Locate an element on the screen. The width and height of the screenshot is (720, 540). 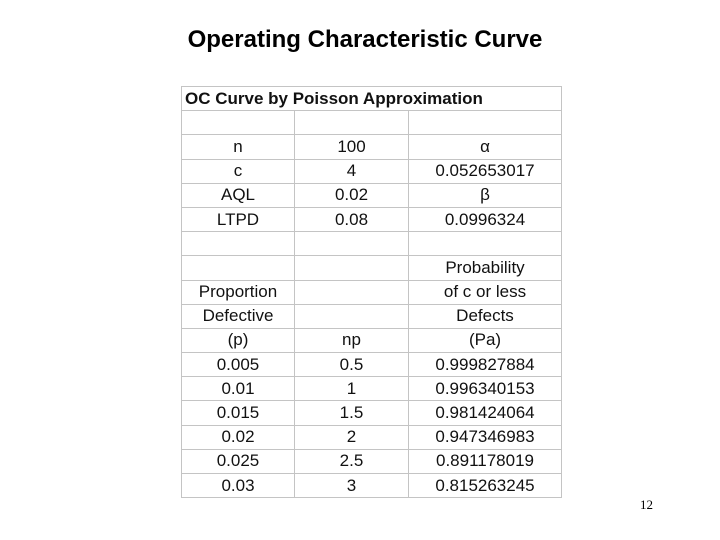
table-cell: of c or less is located at coordinates (485, 292).